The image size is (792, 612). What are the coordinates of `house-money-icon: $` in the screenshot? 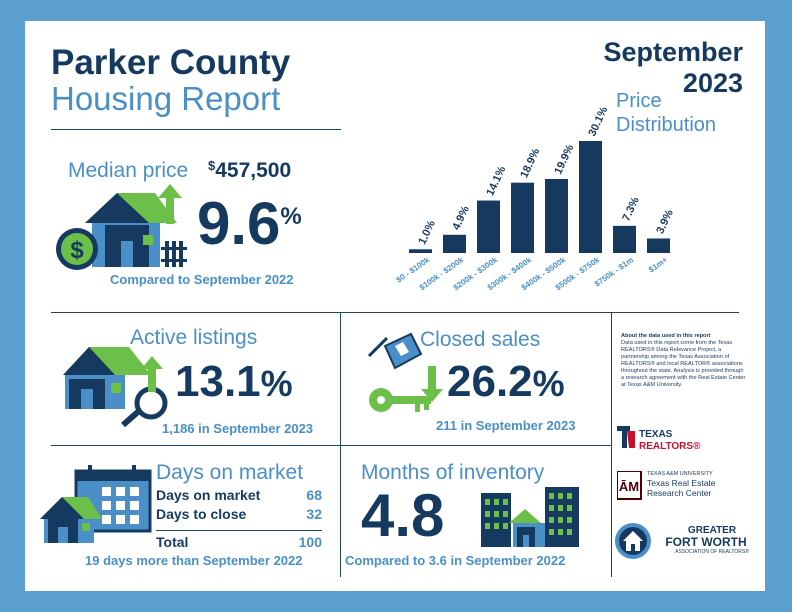 It's located at (121, 231).